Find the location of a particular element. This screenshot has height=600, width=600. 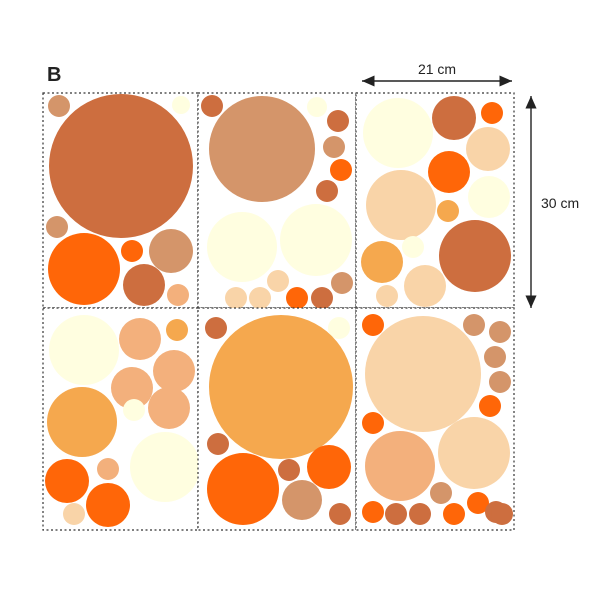

height-dimension-label: 30 cm is located at coordinates (560, 203).